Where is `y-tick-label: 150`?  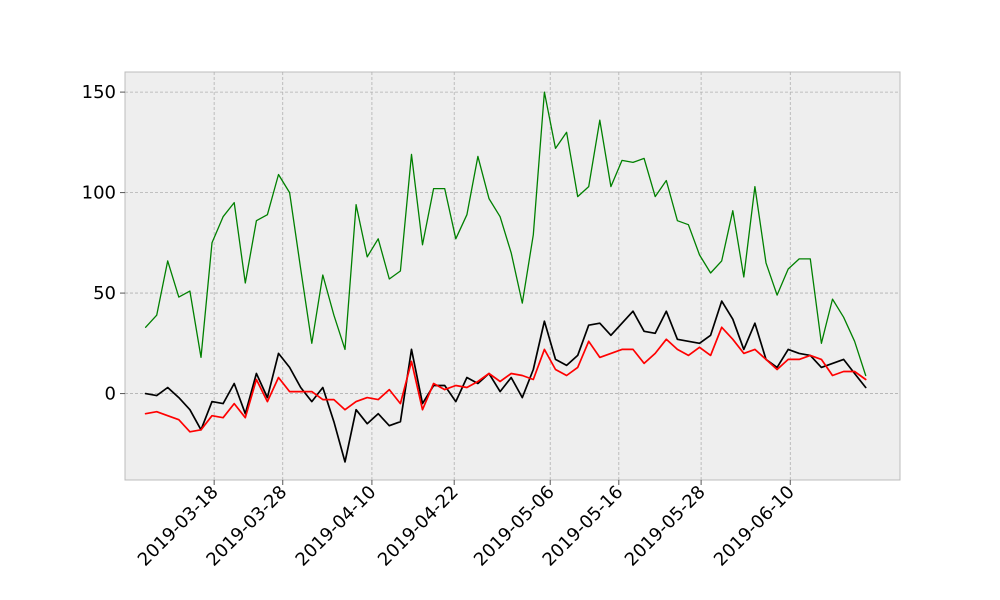 y-tick-label: 150 is located at coordinates (99, 92).